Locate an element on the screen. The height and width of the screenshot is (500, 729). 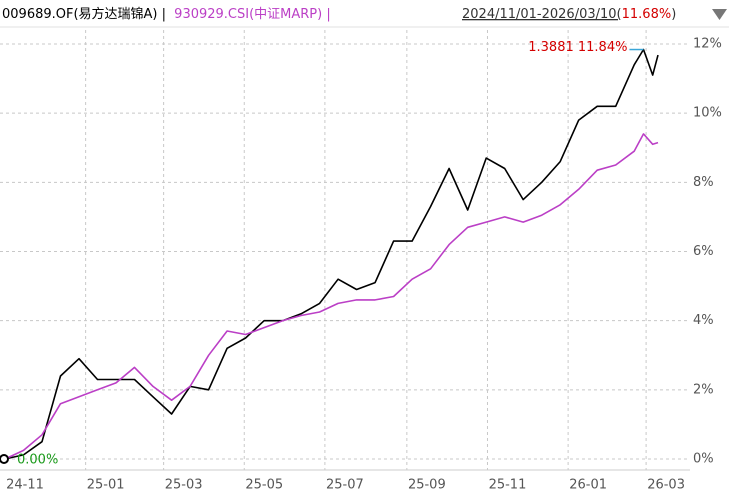
y-tick-label: 4% is located at coordinates (703, 320).